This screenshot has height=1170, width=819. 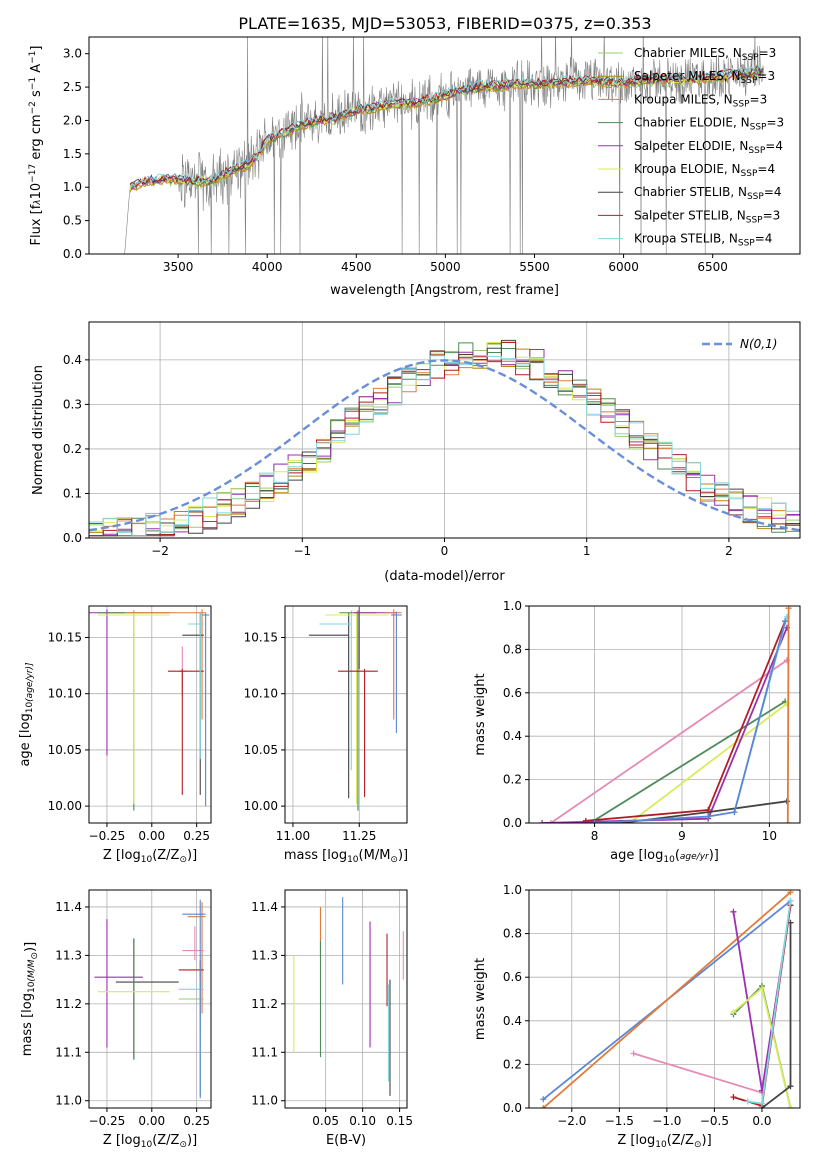 What do you see at coordinates (512, 823) in the screenshot?
I see `y-tick-label: 0.0` at bounding box center [512, 823].